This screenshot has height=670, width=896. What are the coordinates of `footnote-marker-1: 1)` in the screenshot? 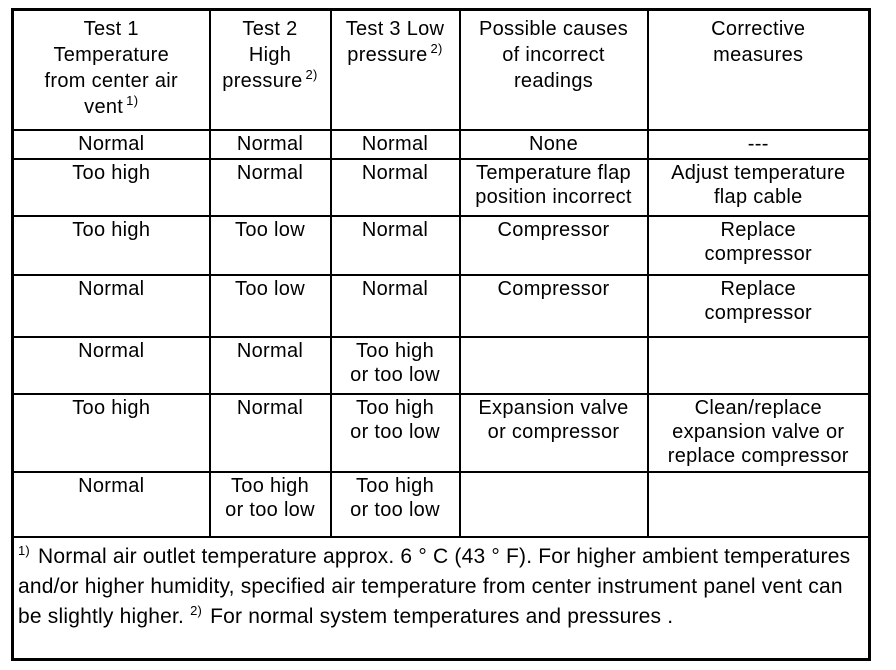 It's located at (24, 550).